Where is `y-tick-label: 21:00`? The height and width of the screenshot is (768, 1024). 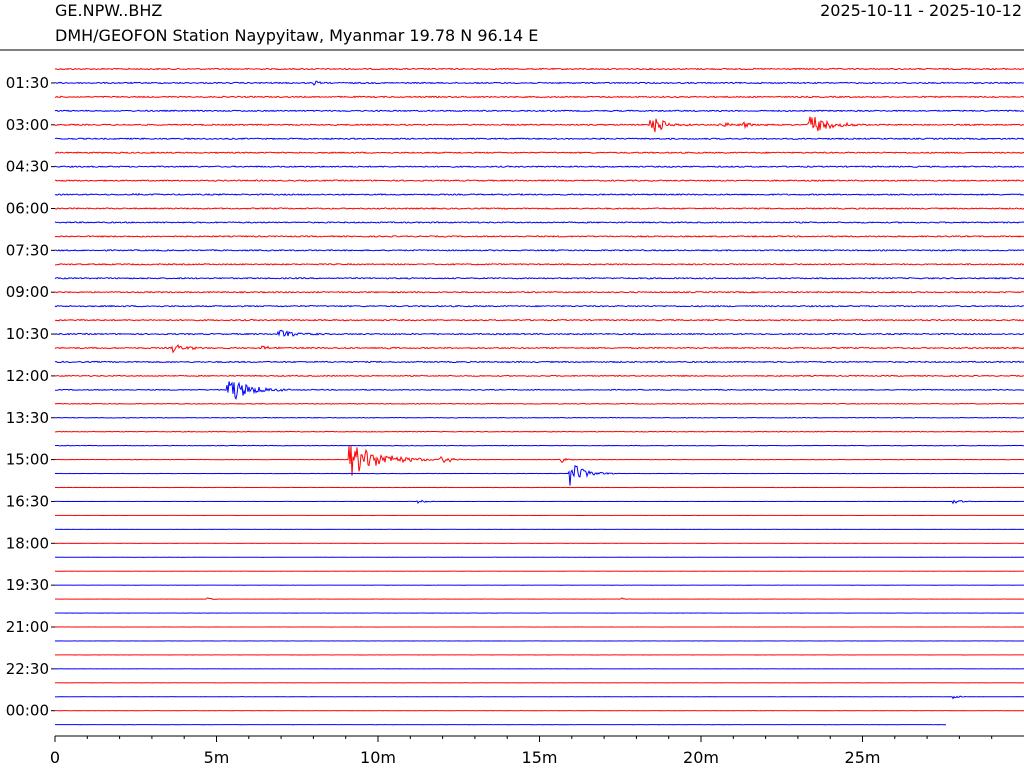 y-tick-label: 21:00 is located at coordinates (27, 627).